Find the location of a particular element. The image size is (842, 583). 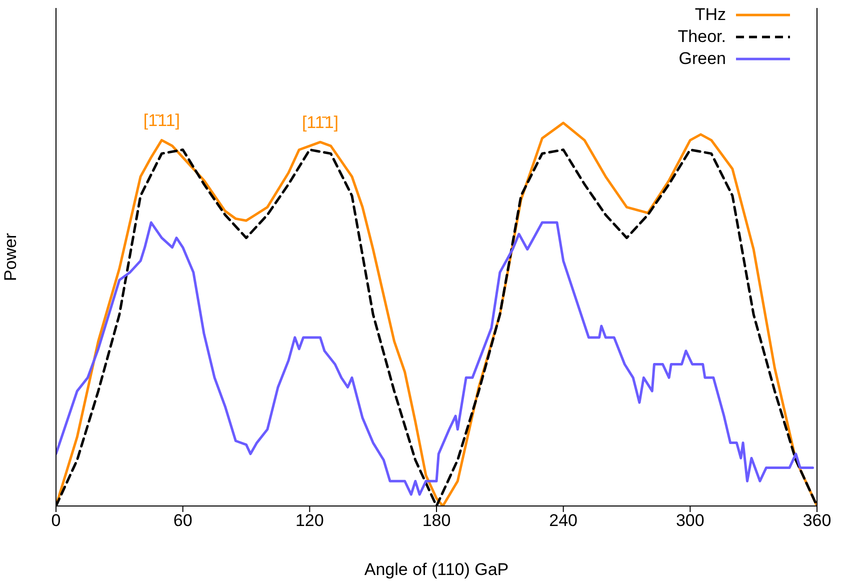

x-tick-label: 360 is located at coordinates (817, 520).